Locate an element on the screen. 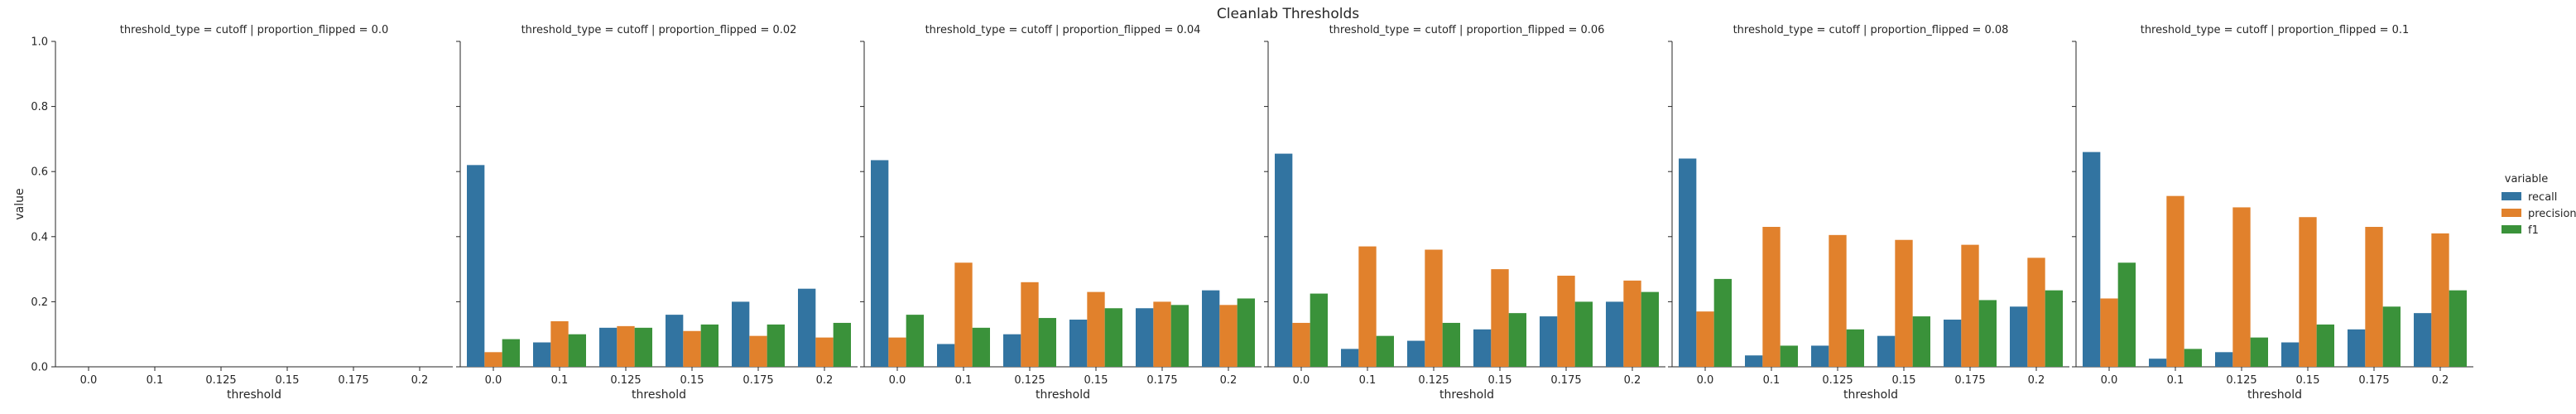 The image size is (2576, 414). legend-label-f1: f1 is located at coordinates (2533, 230).